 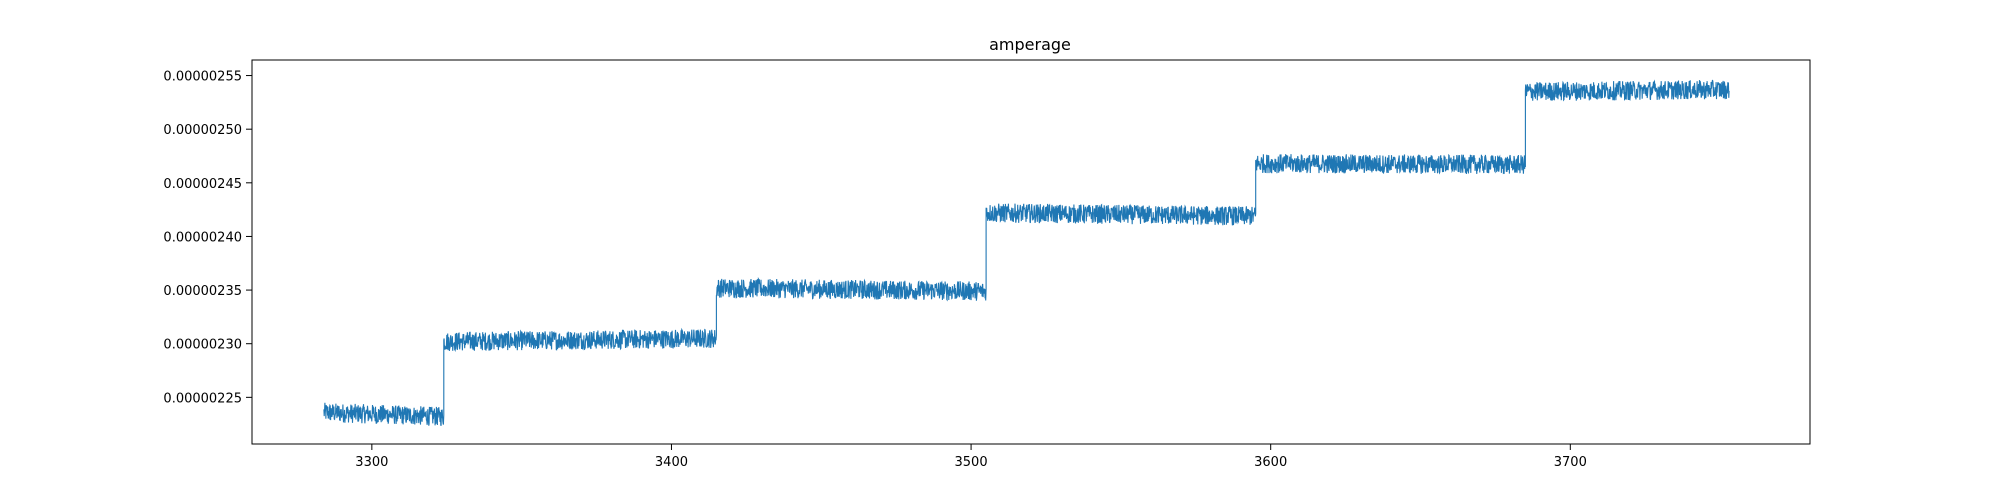 What do you see at coordinates (202, 77) in the screenshot?
I see `y-tick-label: 0.00000255` at bounding box center [202, 77].